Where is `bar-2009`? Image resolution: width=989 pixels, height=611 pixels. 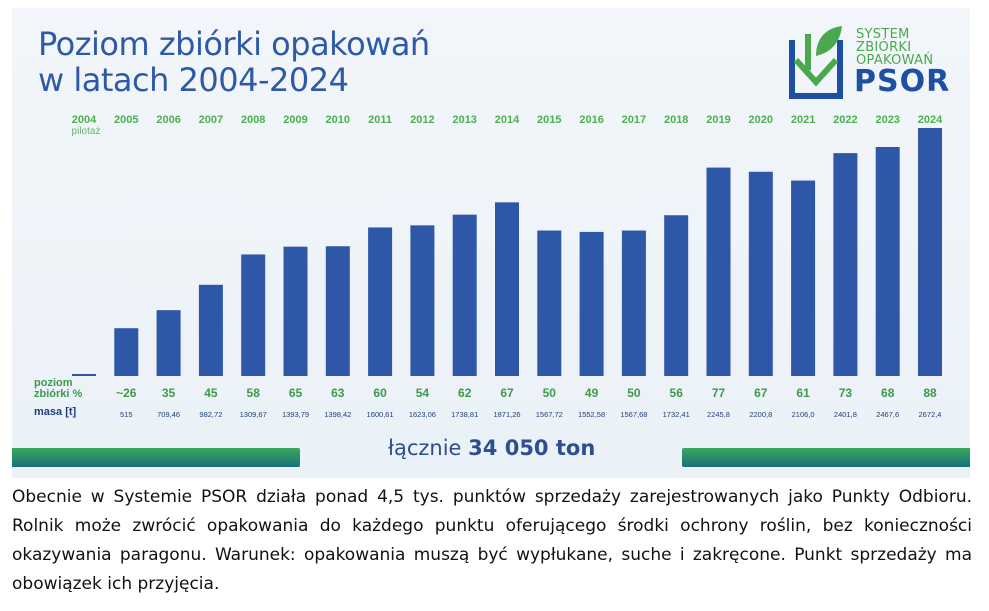
bar-2009 is located at coordinates (295, 311).